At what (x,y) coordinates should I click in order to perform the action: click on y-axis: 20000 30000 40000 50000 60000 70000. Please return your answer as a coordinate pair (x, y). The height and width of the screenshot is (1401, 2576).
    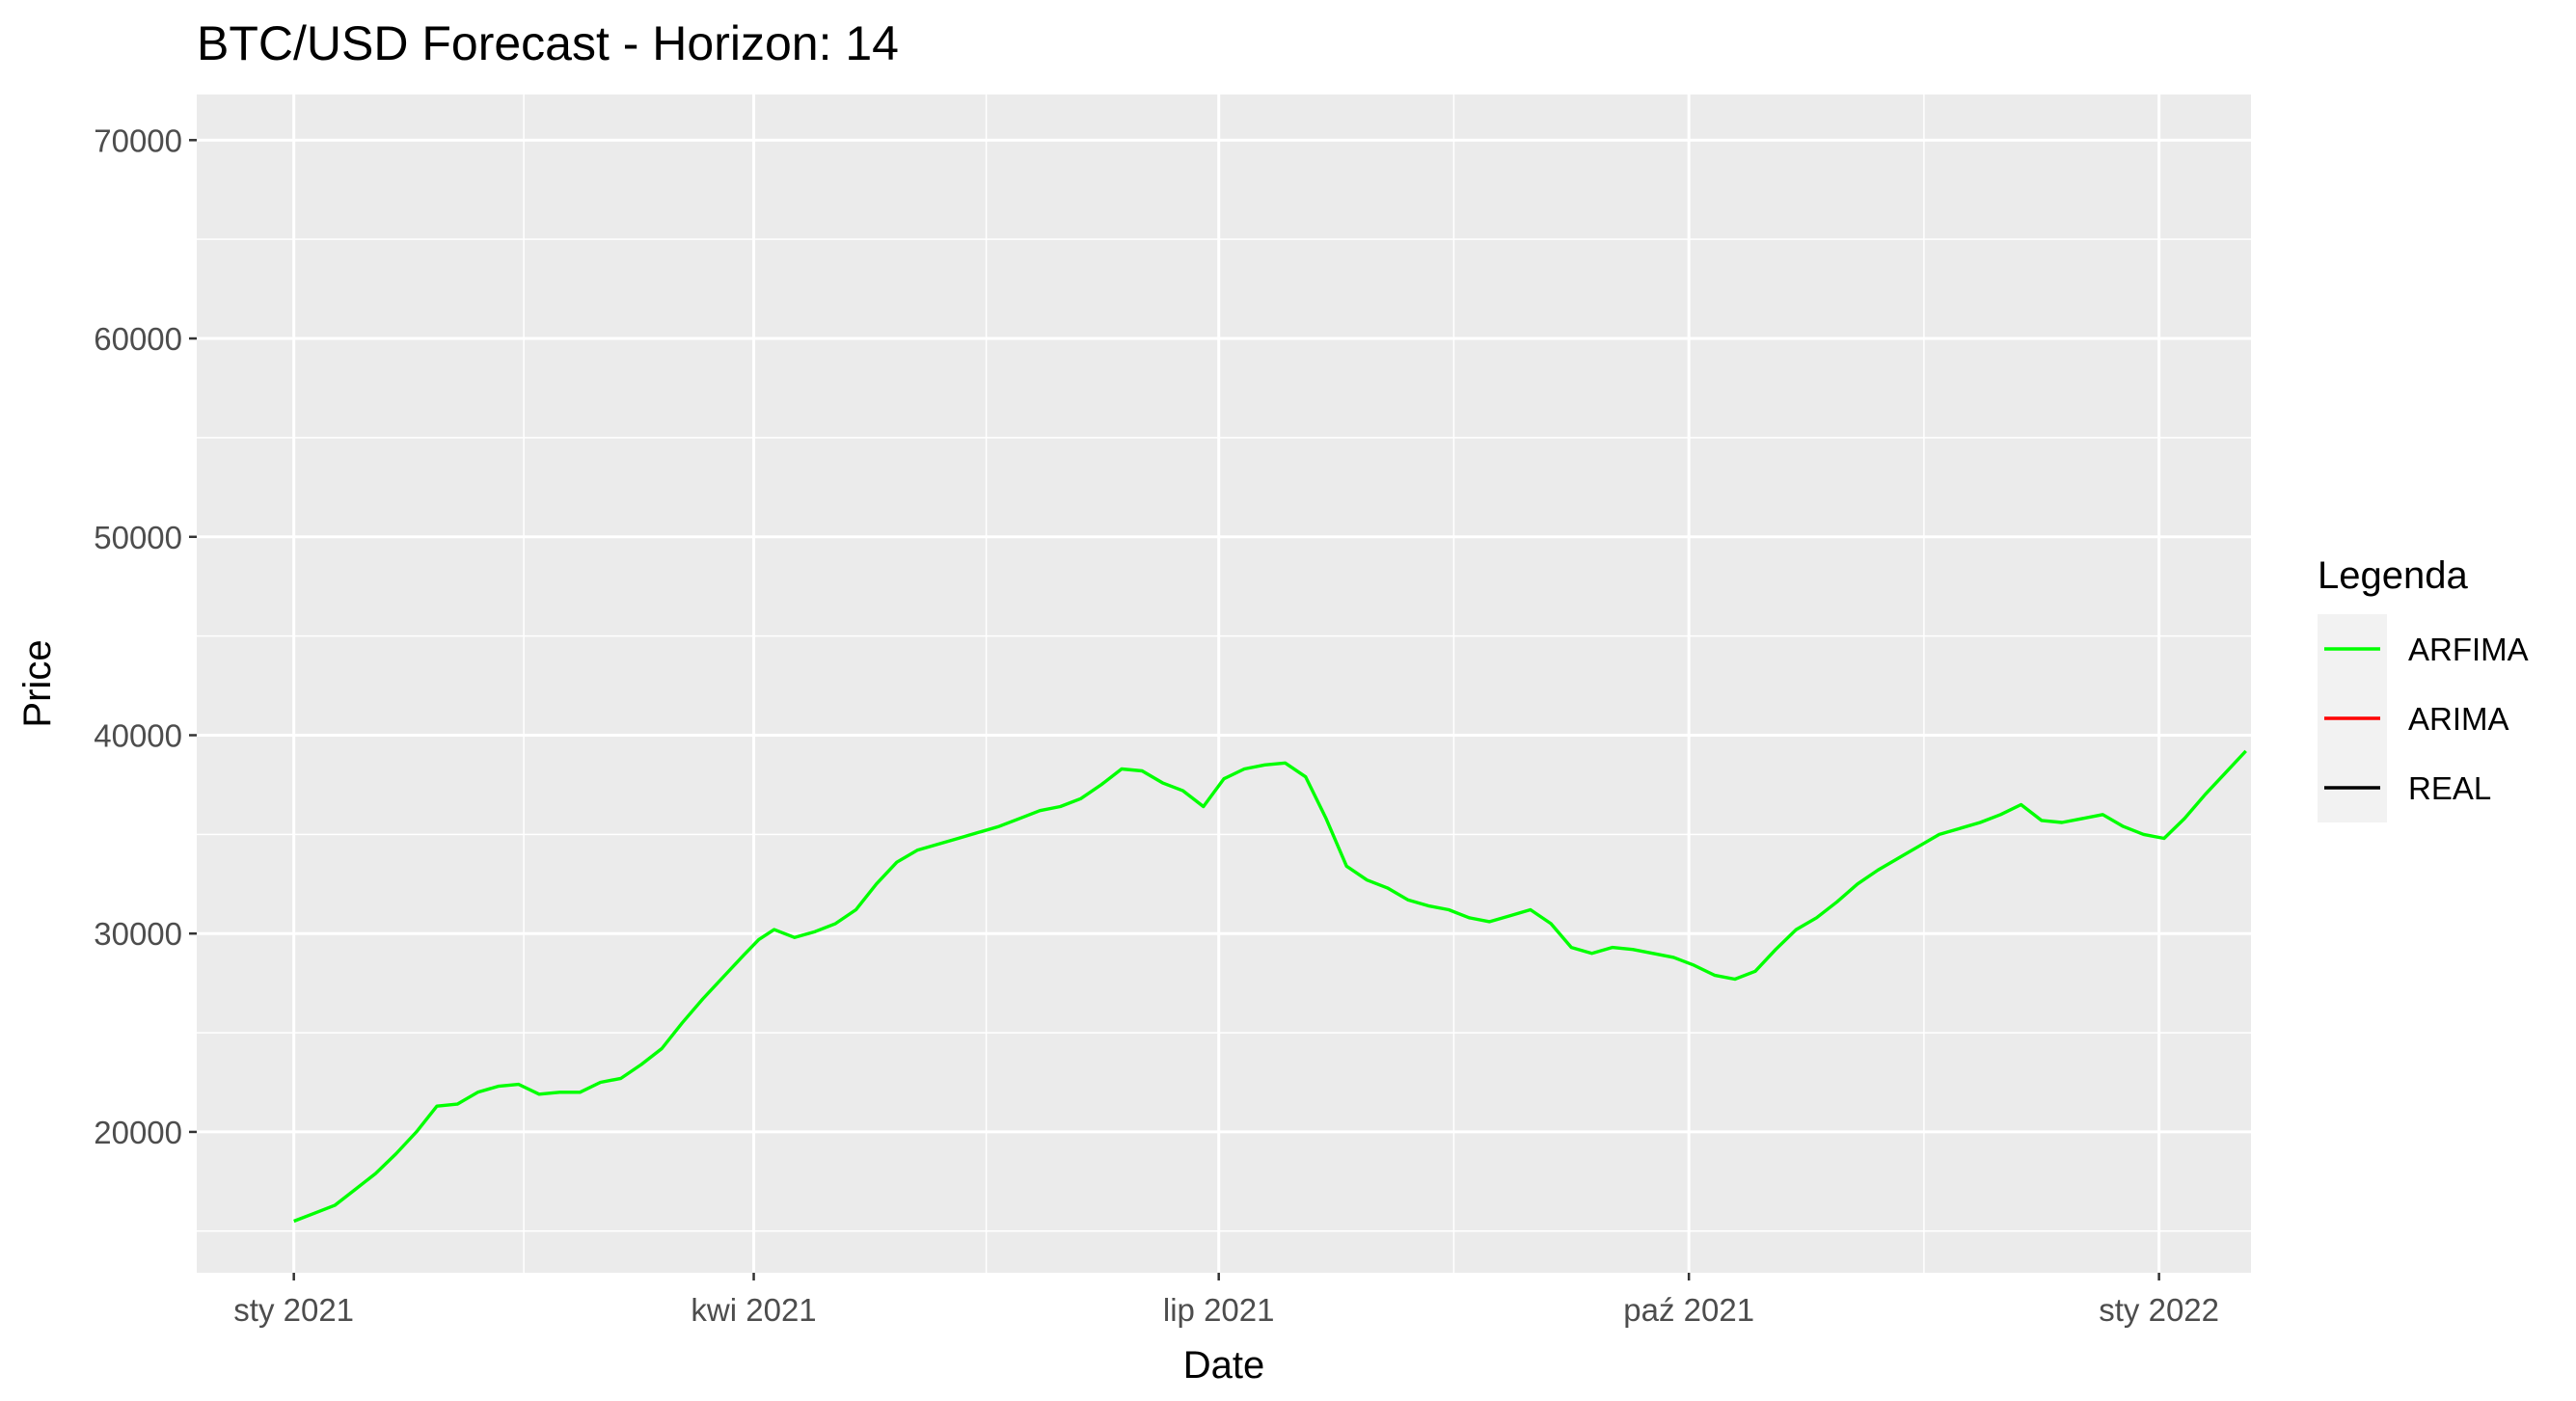
    Looking at the image, I should click on (145, 636).